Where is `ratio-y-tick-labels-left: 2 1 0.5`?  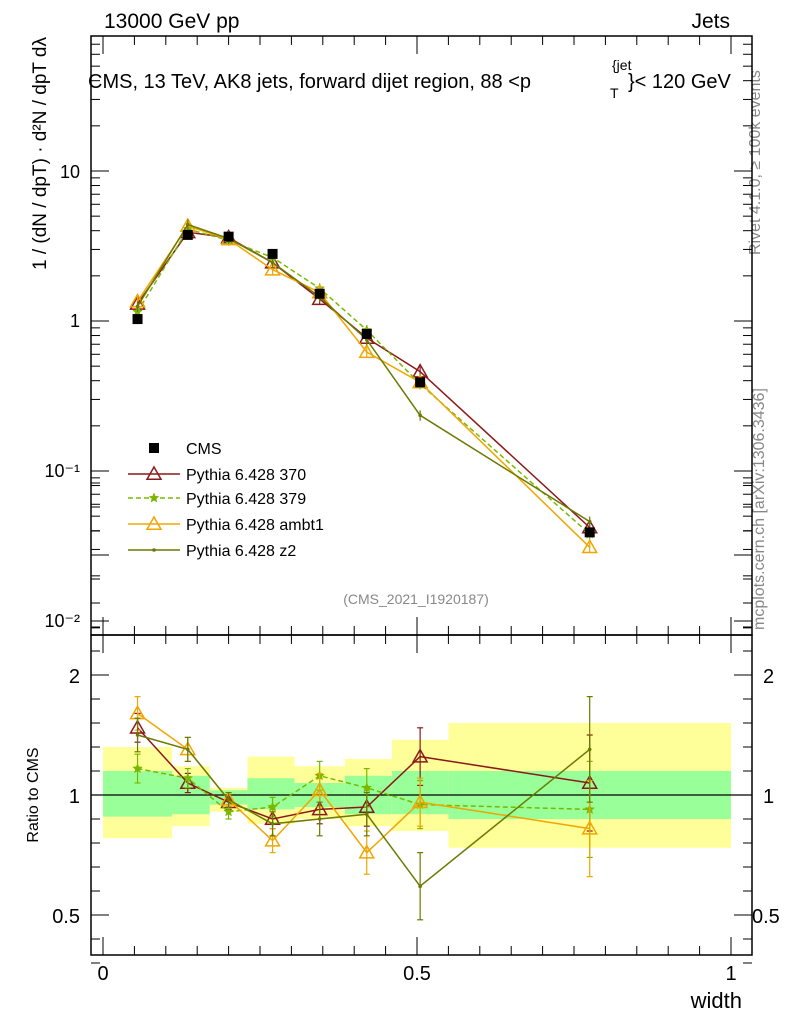 ratio-y-tick-labels-left: 2 1 0.5 is located at coordinates (66, 797).